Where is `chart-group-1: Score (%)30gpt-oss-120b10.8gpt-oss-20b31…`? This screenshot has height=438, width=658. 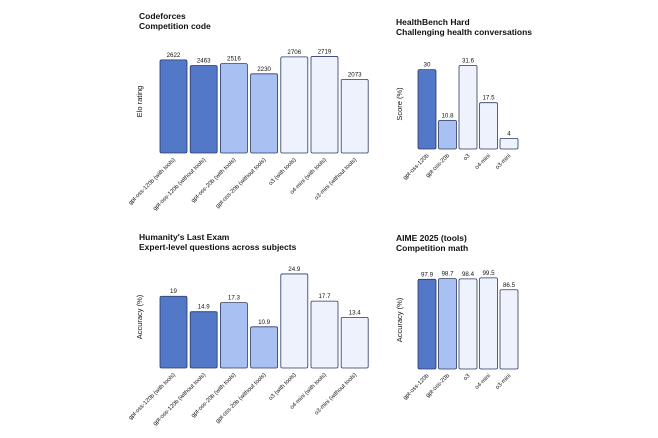 chart-group-1: Score (%)30gpt-oss-120b10.8gpt-oss-20b31… is located at coordinates (457, 119).